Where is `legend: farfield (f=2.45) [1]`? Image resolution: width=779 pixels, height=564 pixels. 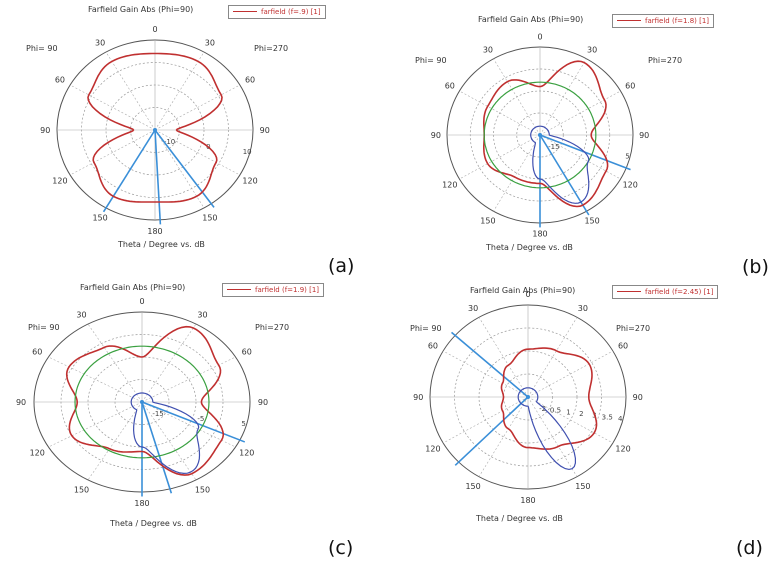 legend: farfield (f=2.45) [1] is located at coordinates (665, 292).